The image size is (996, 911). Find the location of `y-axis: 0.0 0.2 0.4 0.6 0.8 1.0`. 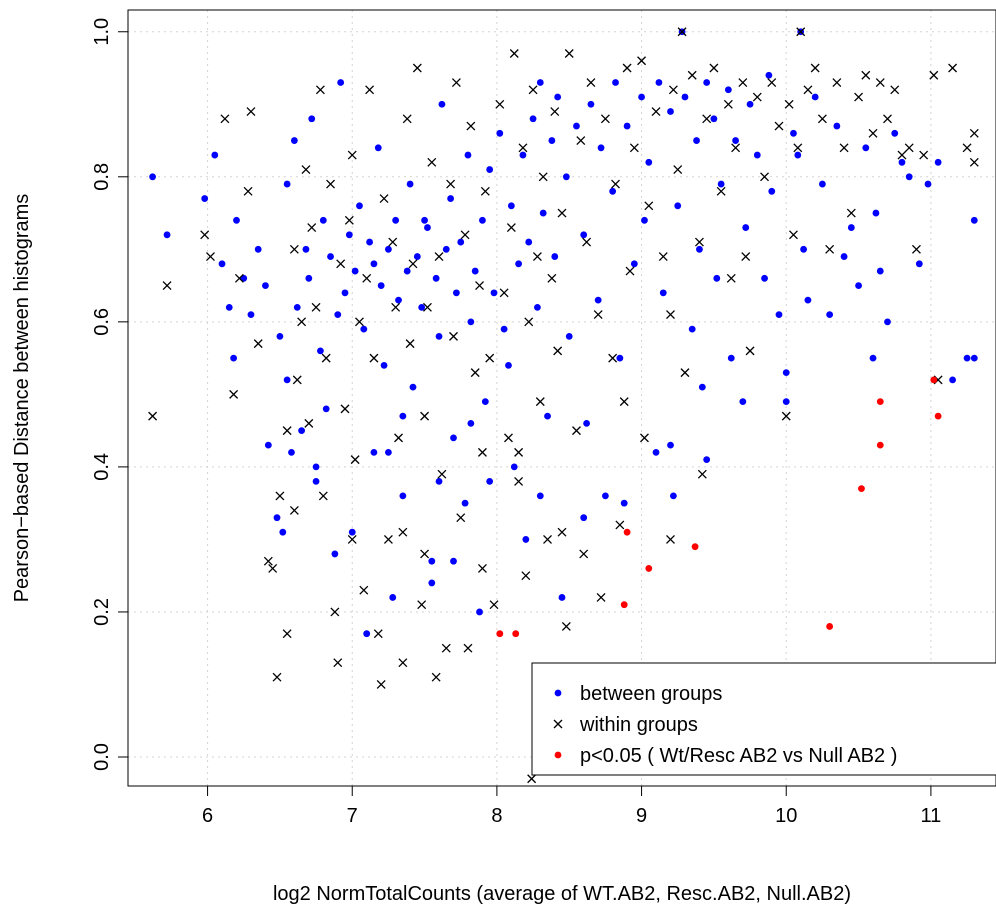

y-axis: 0.0 0.2 0.4 0.6 0.8 1.0 is located at coordinates (109, 394).